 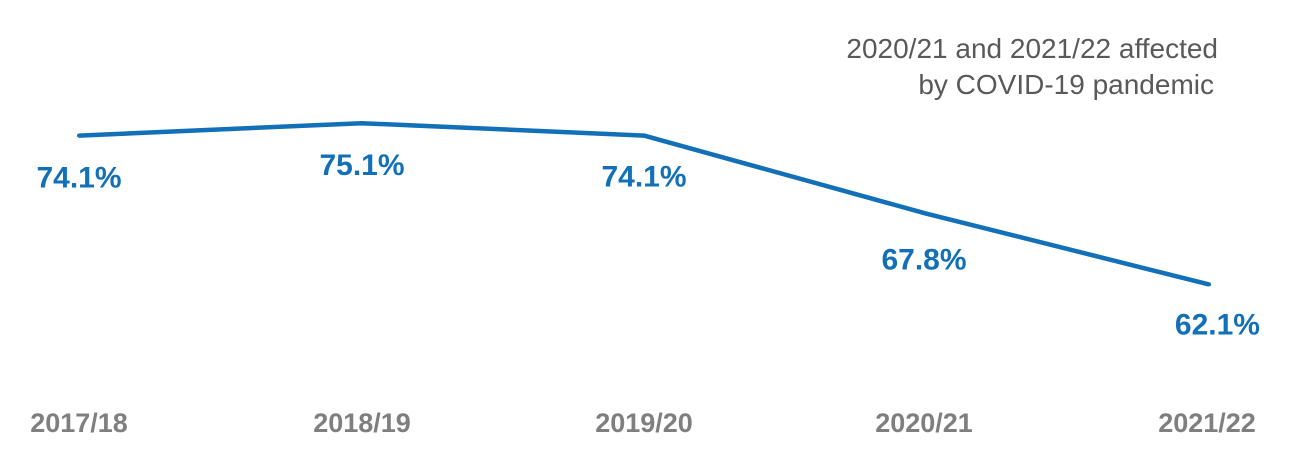 I want to click on x-tick-label: 2019/20, so click(x=644, y=423).